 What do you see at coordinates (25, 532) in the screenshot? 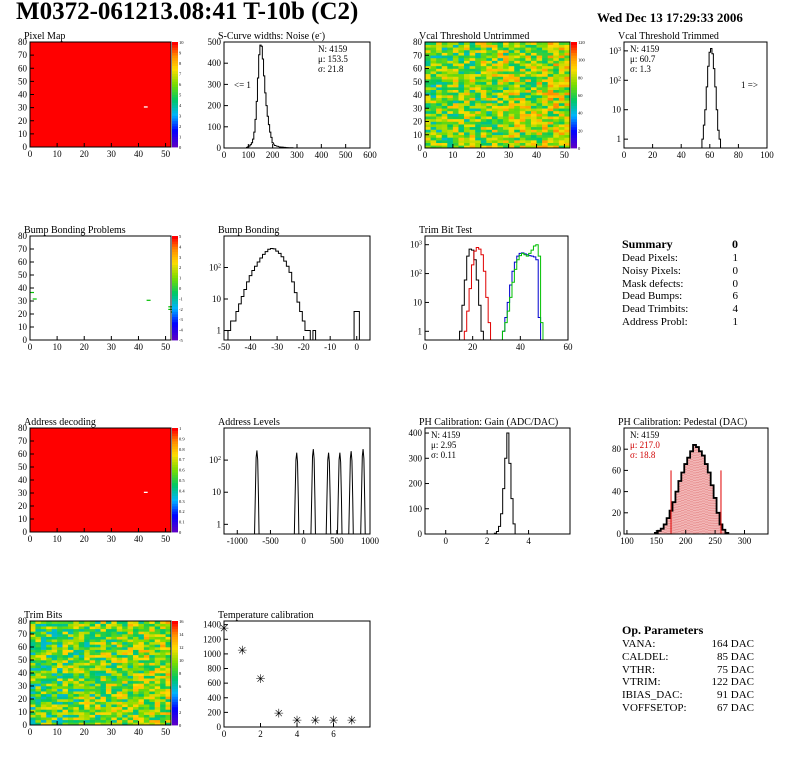
I see `address-decoding-ytick-label: 0` at bounding box center [25, 532].